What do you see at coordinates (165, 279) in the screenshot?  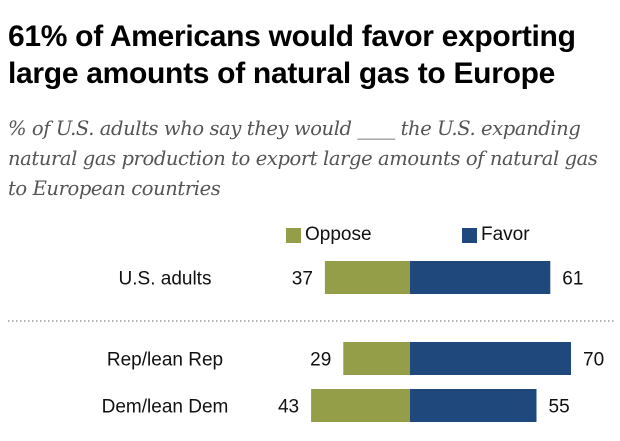 I see `category-label: U.S. adults` at bounding box center [165, 279].